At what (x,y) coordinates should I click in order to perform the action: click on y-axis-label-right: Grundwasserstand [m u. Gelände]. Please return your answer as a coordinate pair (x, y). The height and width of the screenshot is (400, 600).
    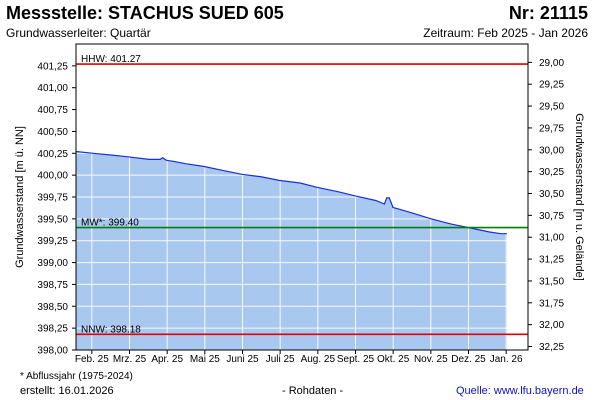
    Looking at the image, I should click on (579, 197).